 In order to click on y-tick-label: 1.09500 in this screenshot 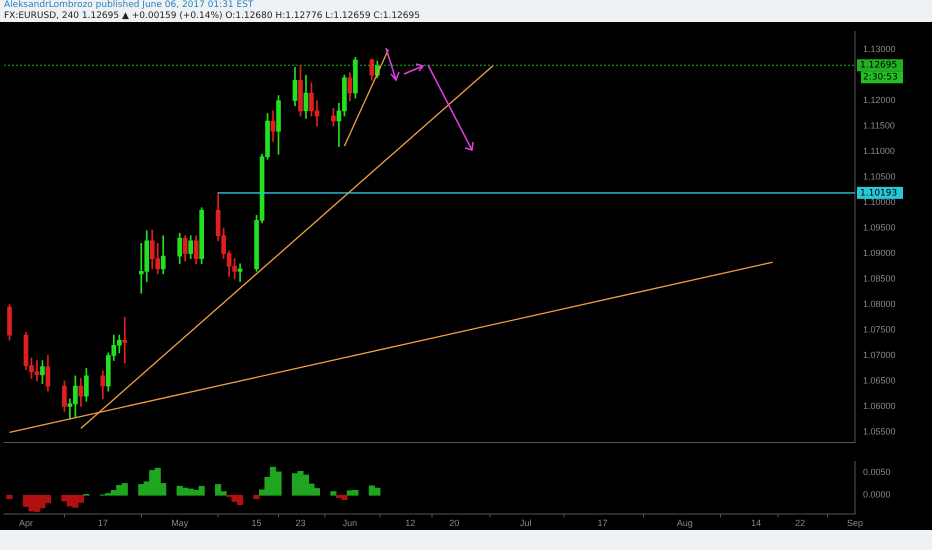, I will do `click(879, 227)`.